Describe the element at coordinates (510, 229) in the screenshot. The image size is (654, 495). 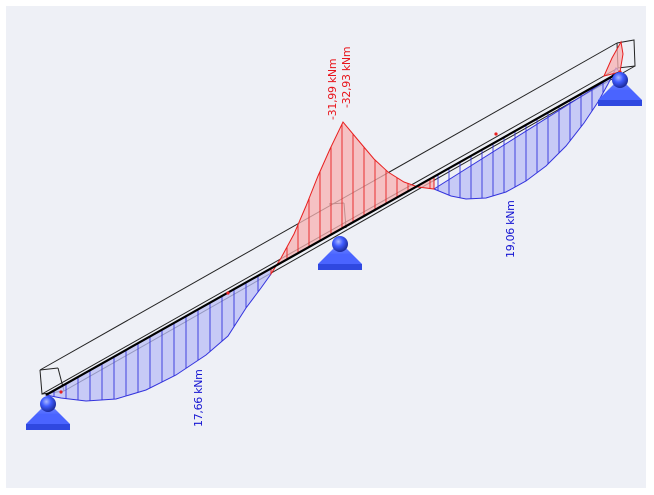
I see `moment-label-pos-span2: 19,06 kNm` at that location.